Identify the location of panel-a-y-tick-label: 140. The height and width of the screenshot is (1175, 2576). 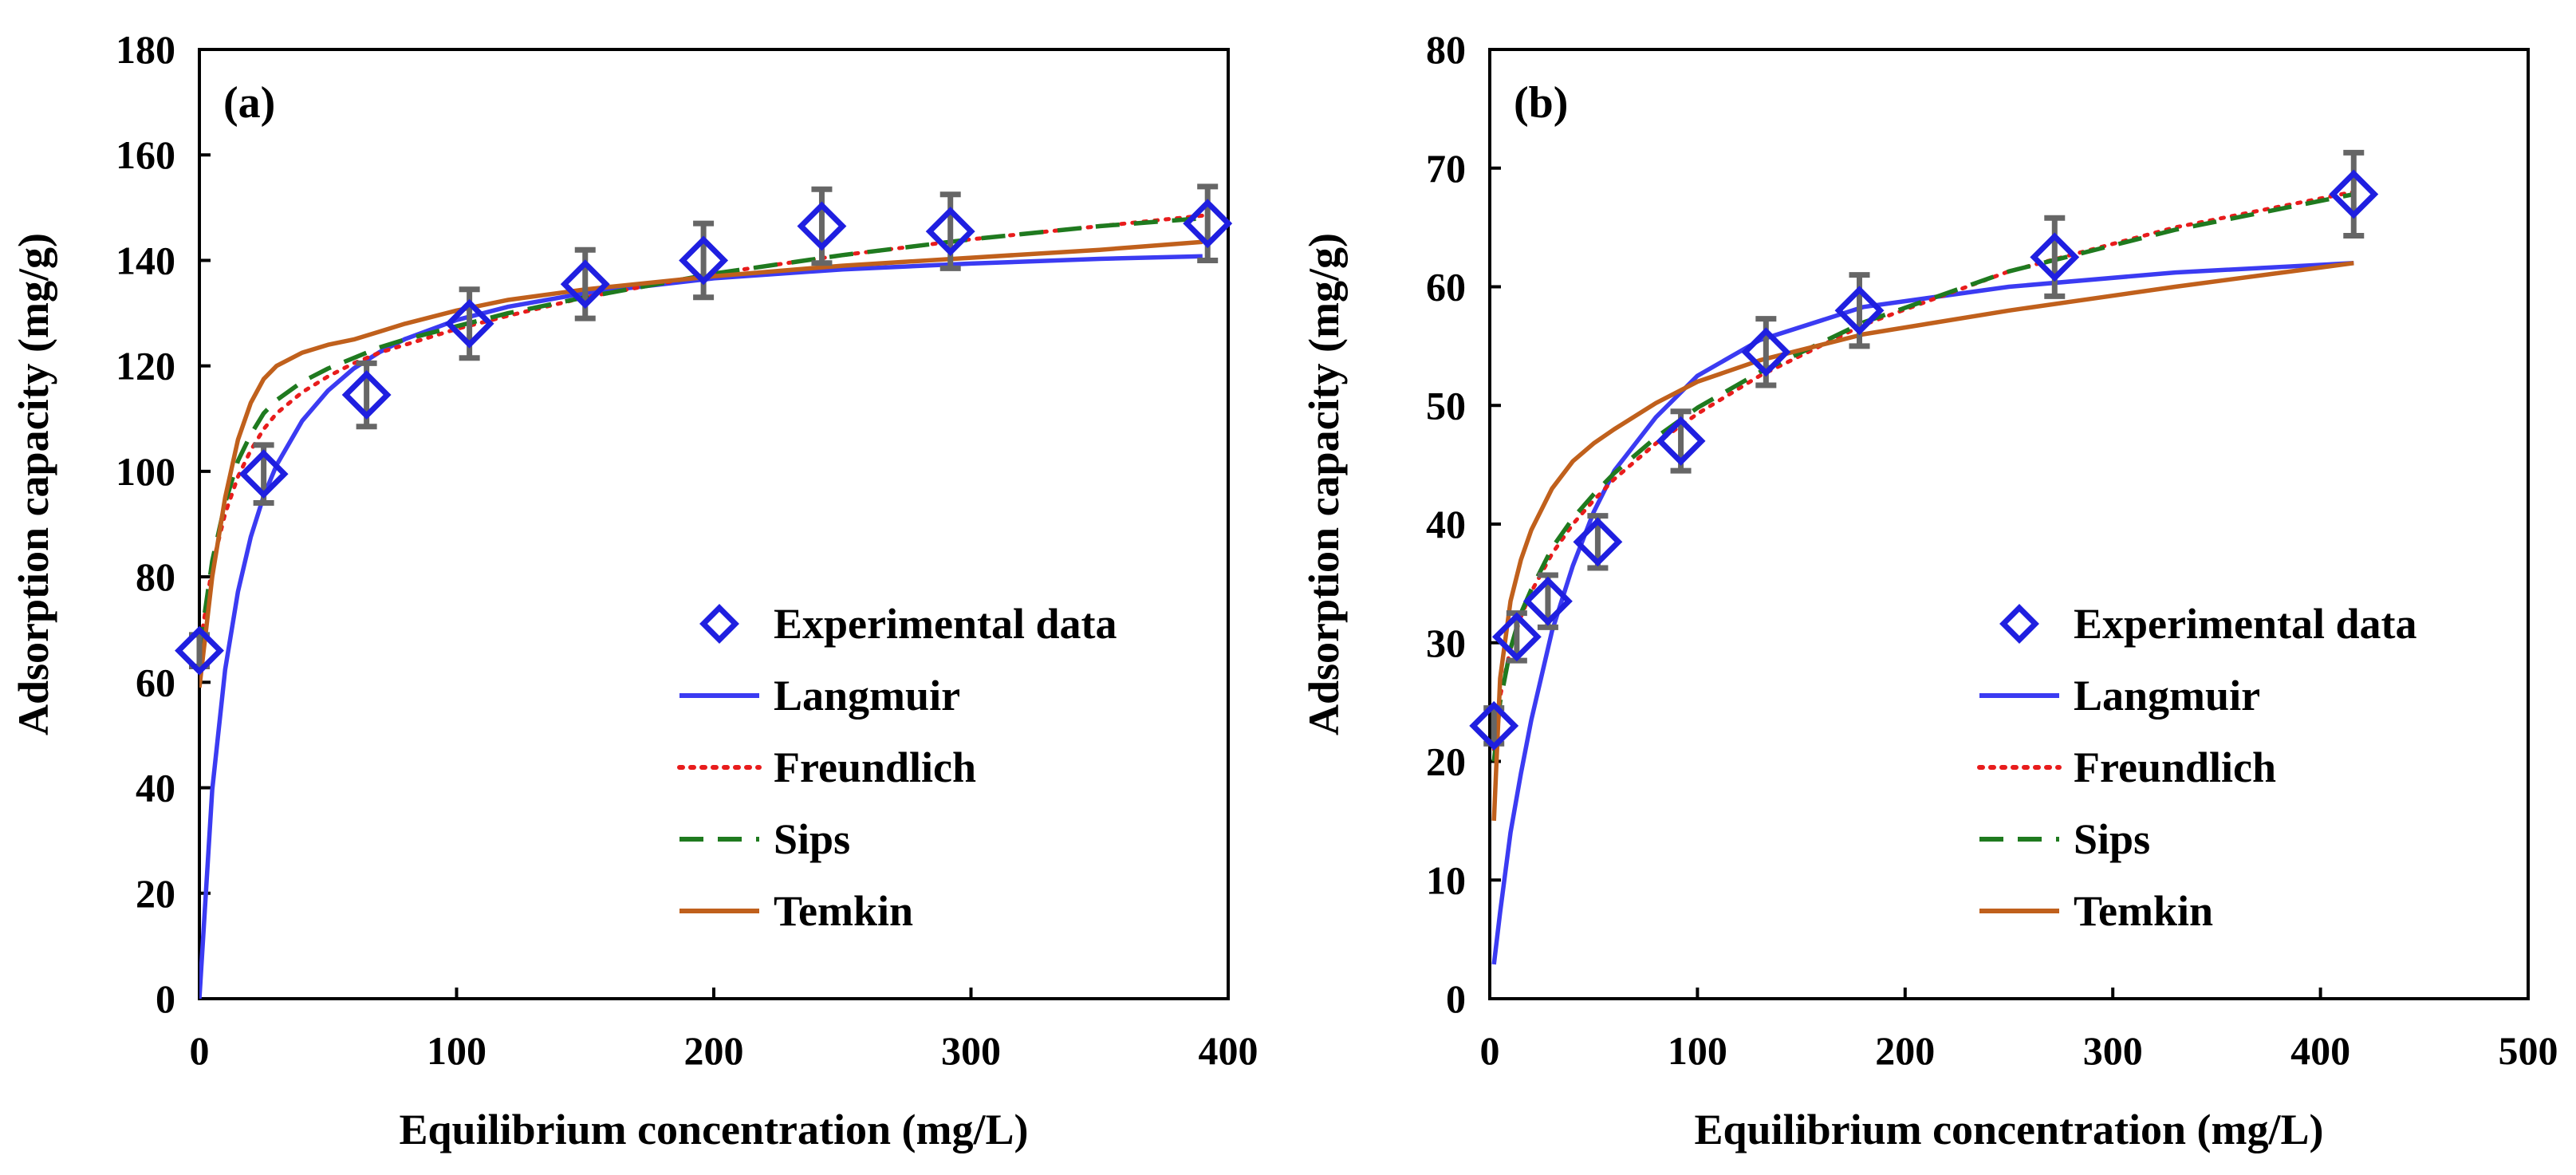
(145, 260).